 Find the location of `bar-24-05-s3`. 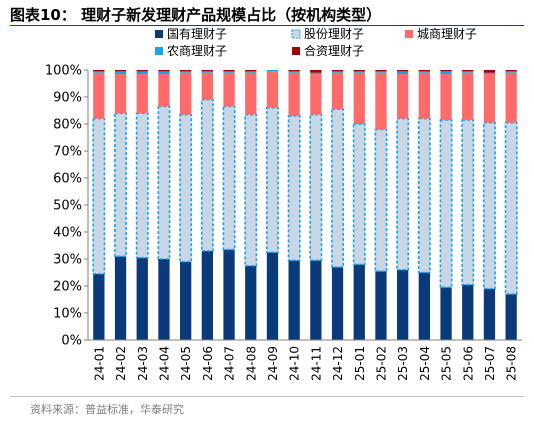

bar-24-05-s3 is located at coordinates (186, 93).